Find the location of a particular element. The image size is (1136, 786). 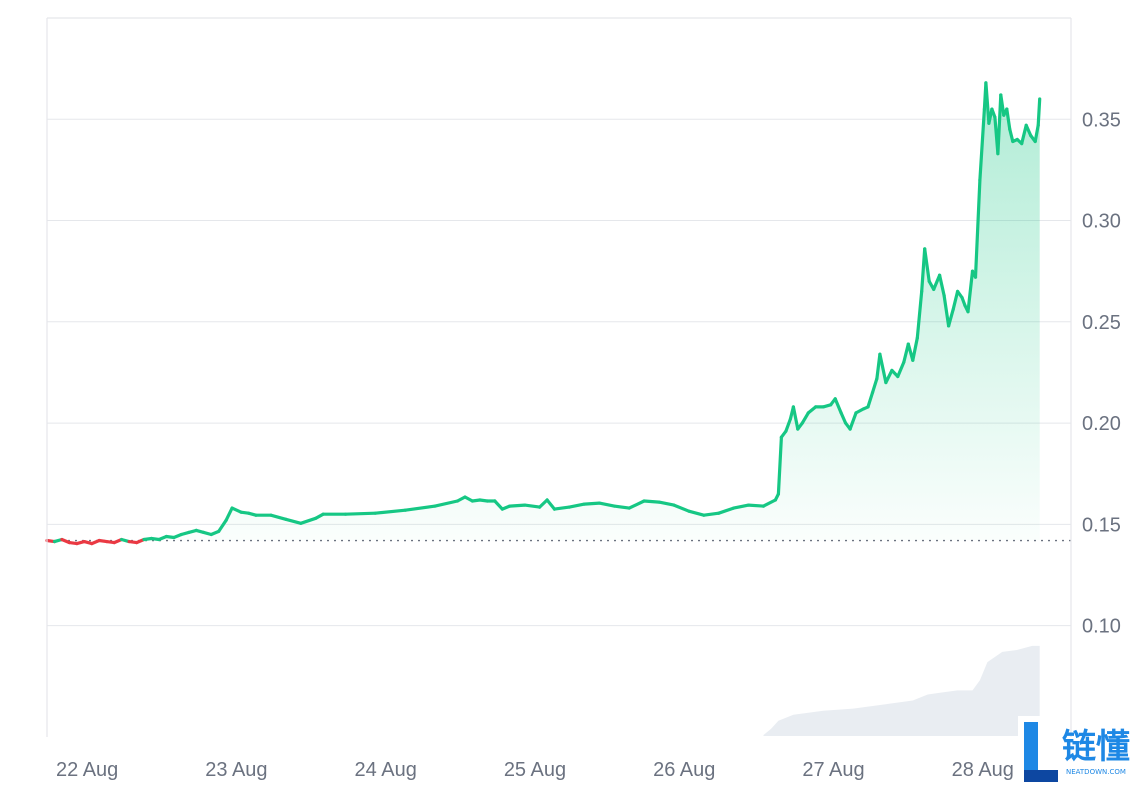

watermark-text: 链懂 is located at coordinates (1096, 747).